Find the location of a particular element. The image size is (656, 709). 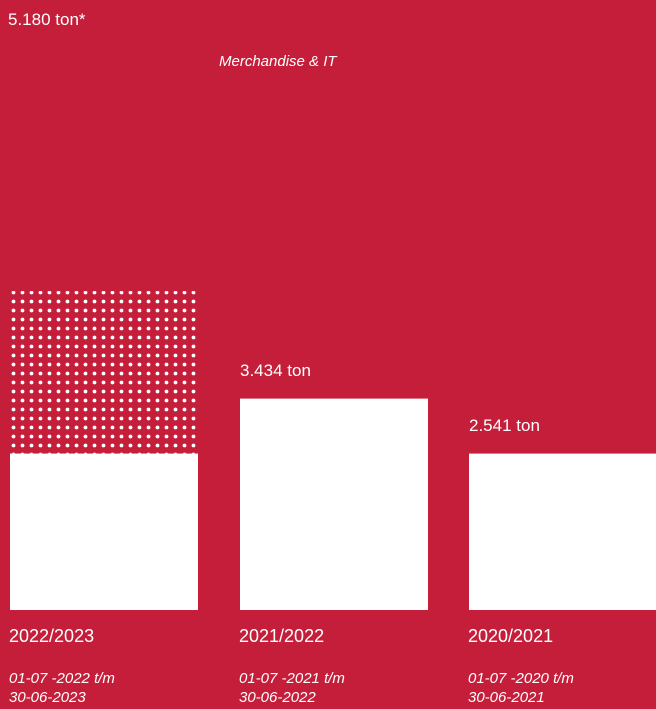

period-label-2-start: 01-07 -2020 t/m is located at coordinates (521, 678).